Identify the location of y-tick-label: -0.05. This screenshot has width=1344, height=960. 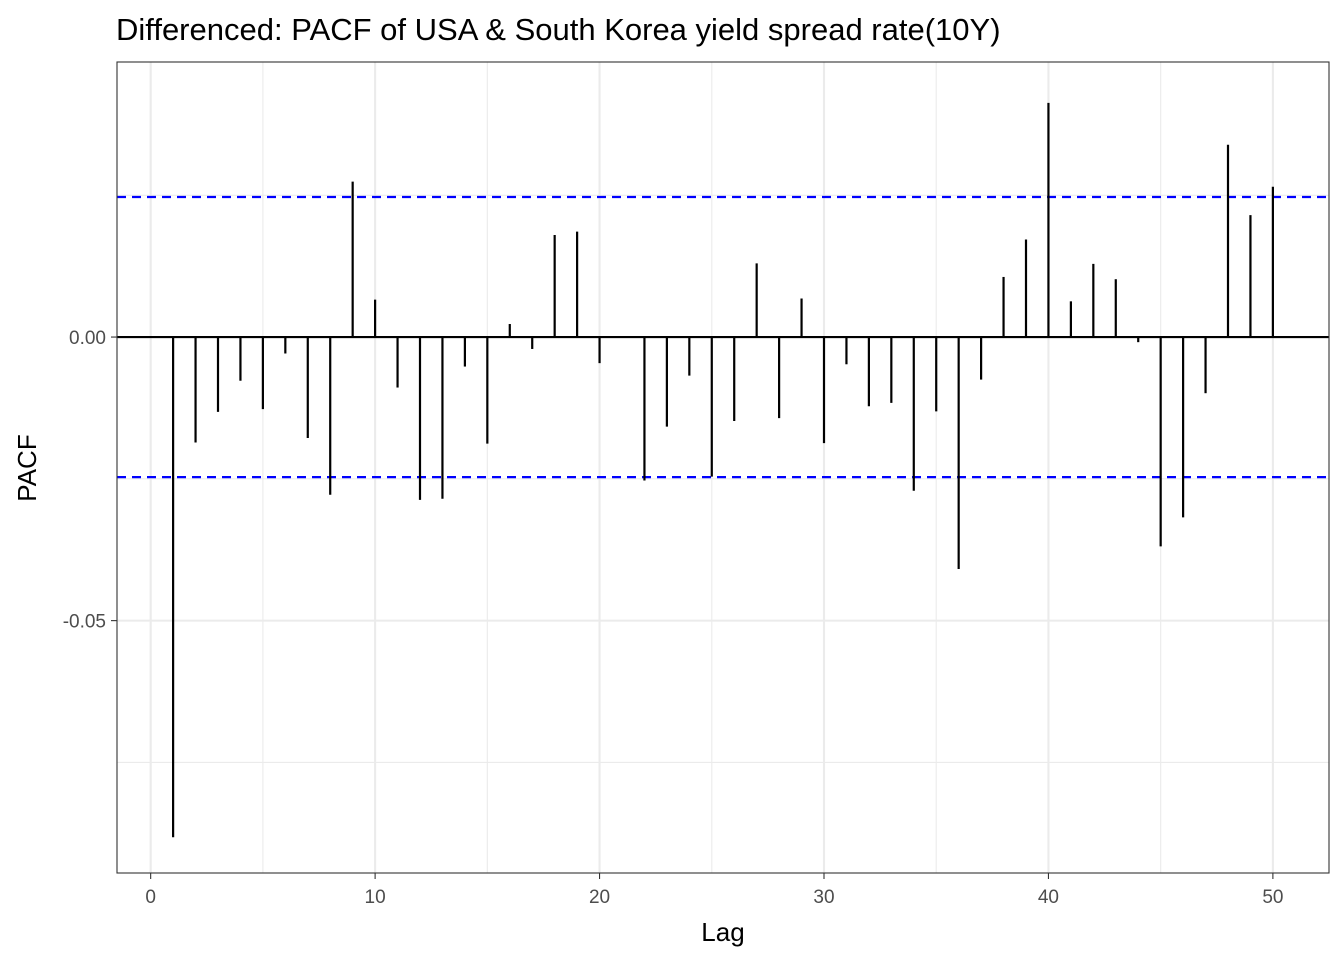
(84, 622).